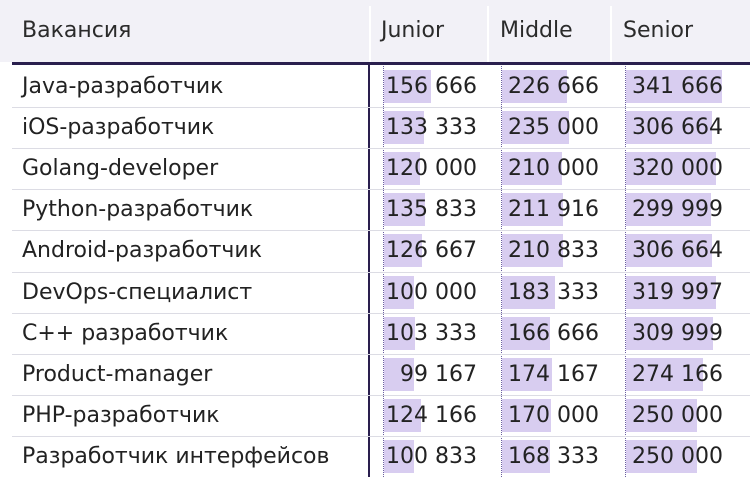 The width and height of the screenshot is (750, 477). What do you see at coordinates (431, 210) in the screenshot?
I see `junior-value: 135 833` at bounding box center [431, 210].